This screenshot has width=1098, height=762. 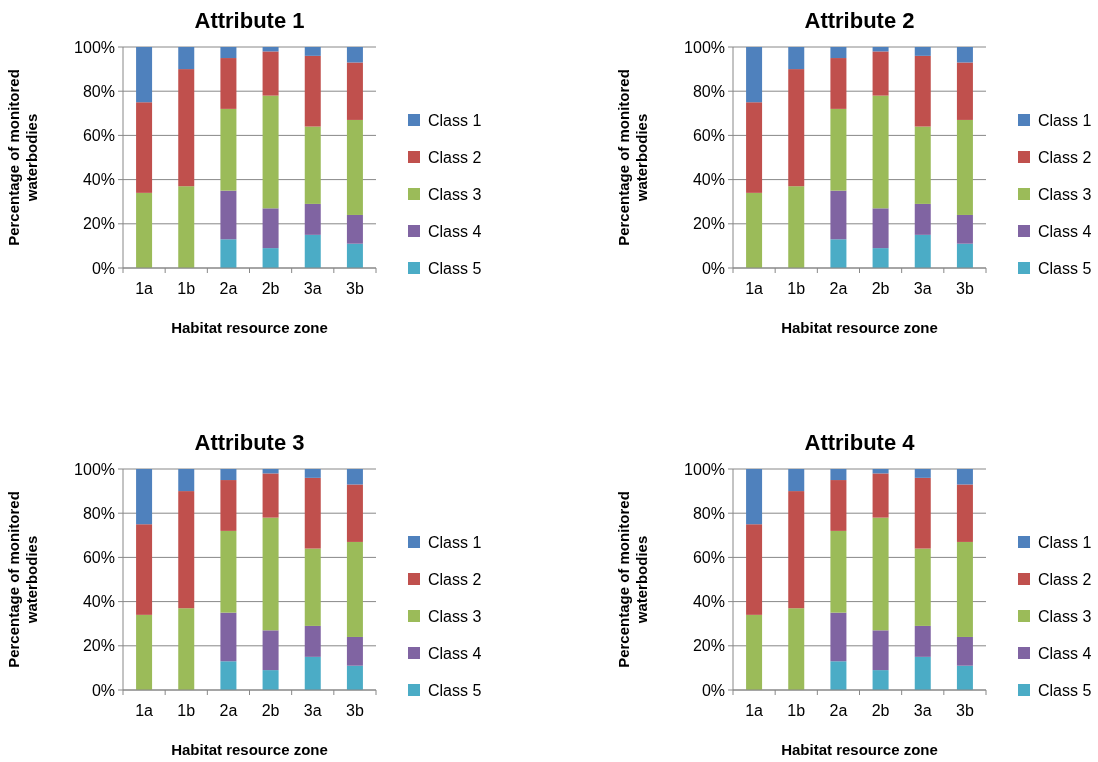 I want to click on x-tick-label: 2b, so click(x=270, y=710).